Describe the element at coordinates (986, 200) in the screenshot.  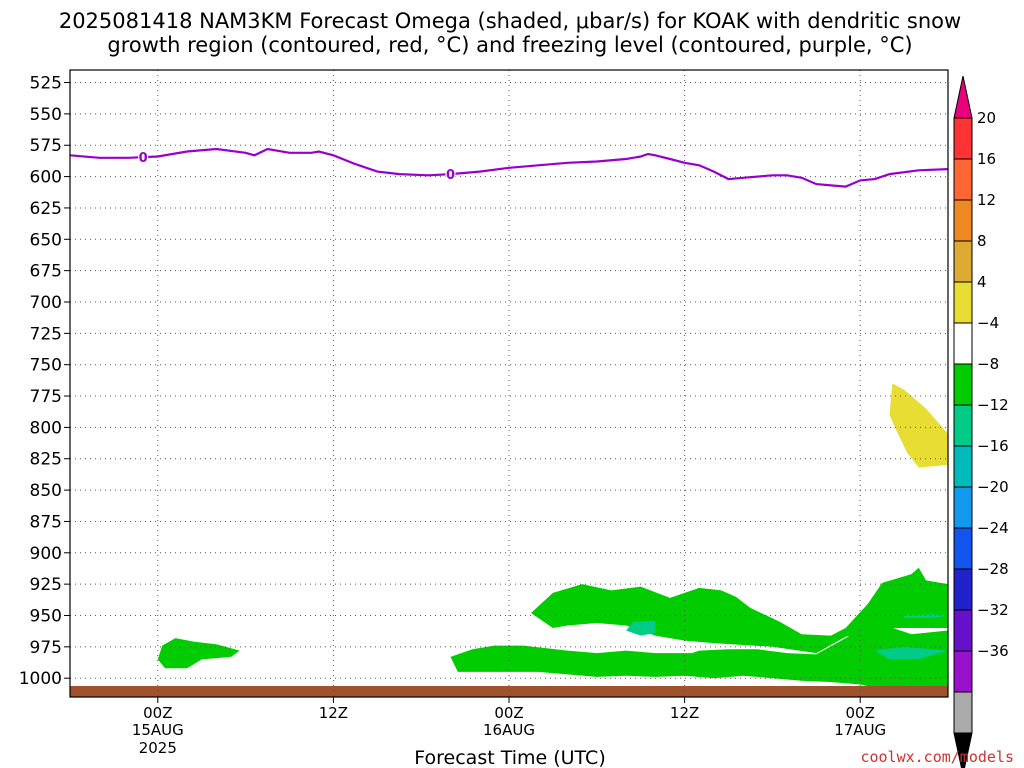
I see `colorbar-label: 12` at that location.